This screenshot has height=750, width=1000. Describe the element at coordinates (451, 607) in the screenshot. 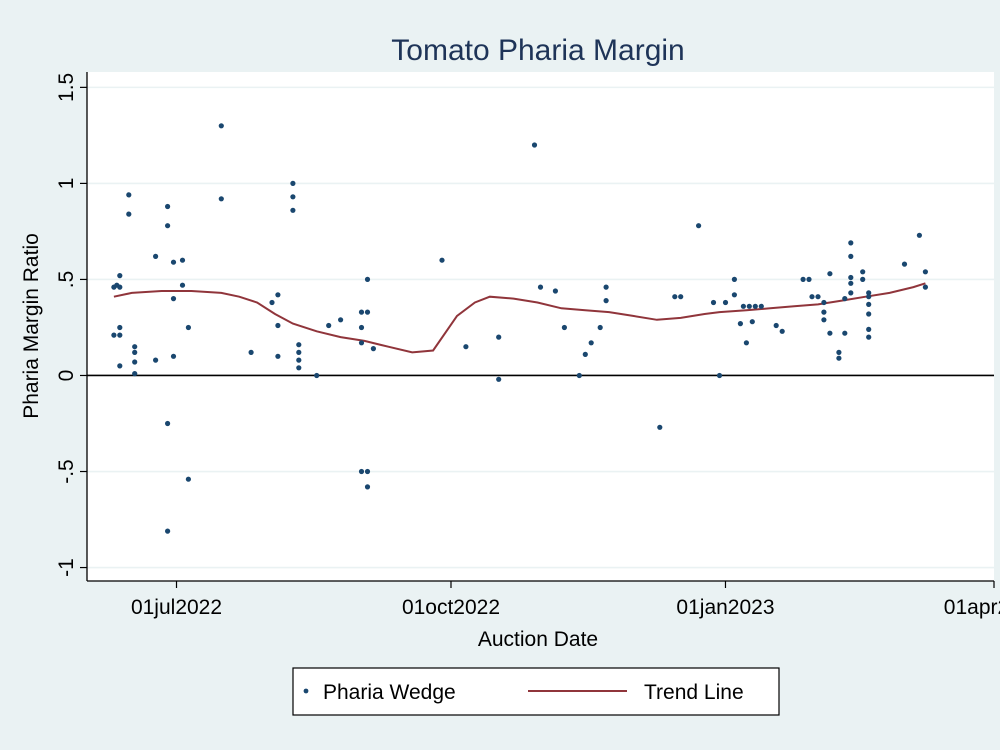

I see `x-tick-label: 01oct2022` at that location.